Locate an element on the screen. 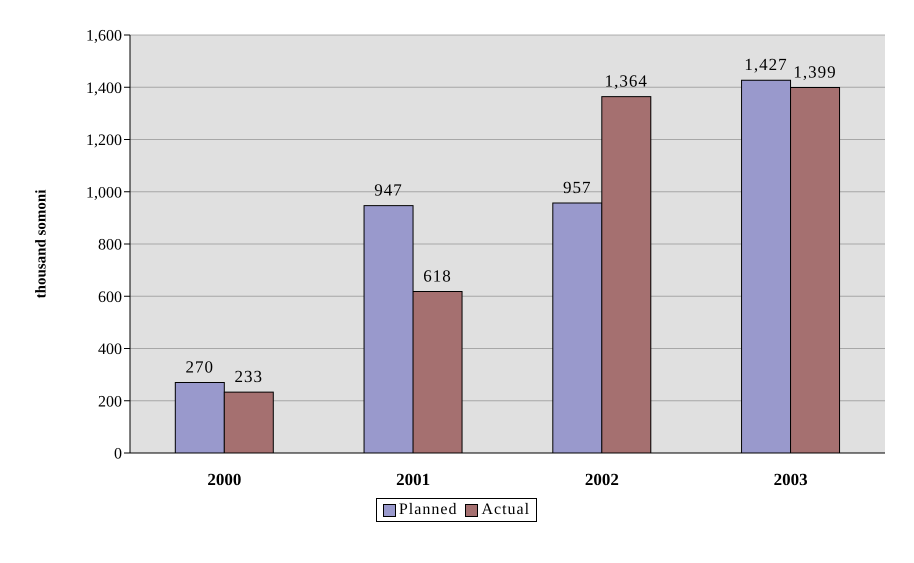 The height and width of the screenshot is (563, 914). data-label: 270 is located at coordinates (200, 366).